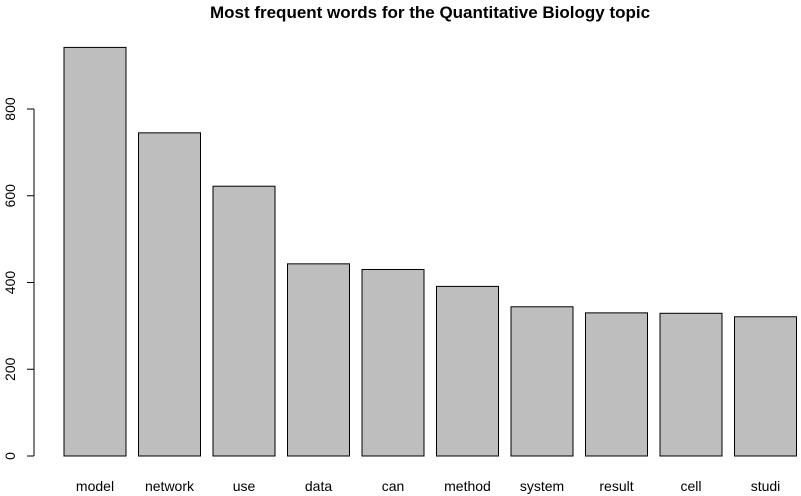  What do you see at coordinates (393, 362) in the screenshot?
I see `bar-can` at bounding box center [393, 362].